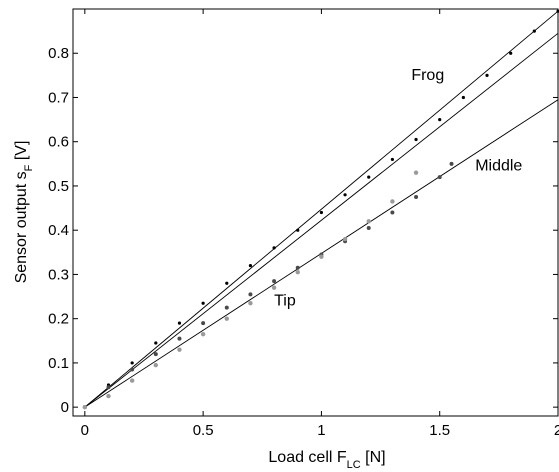  Describe the element at coordinates (58, 363) in the screenshot. I see `y-tick-label: 0.1` at that location.